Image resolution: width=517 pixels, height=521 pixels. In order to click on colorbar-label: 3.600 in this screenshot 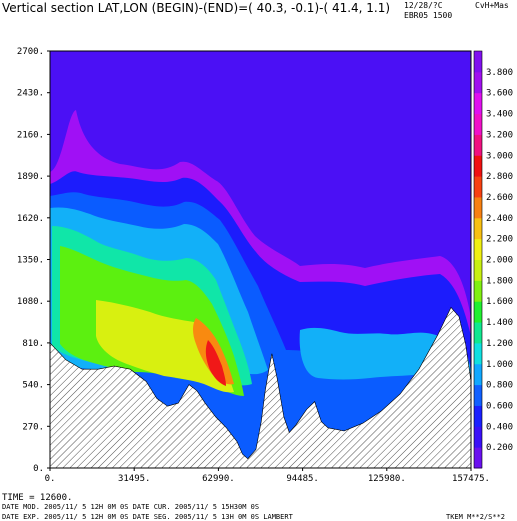, I will do `click(499, 94)`.